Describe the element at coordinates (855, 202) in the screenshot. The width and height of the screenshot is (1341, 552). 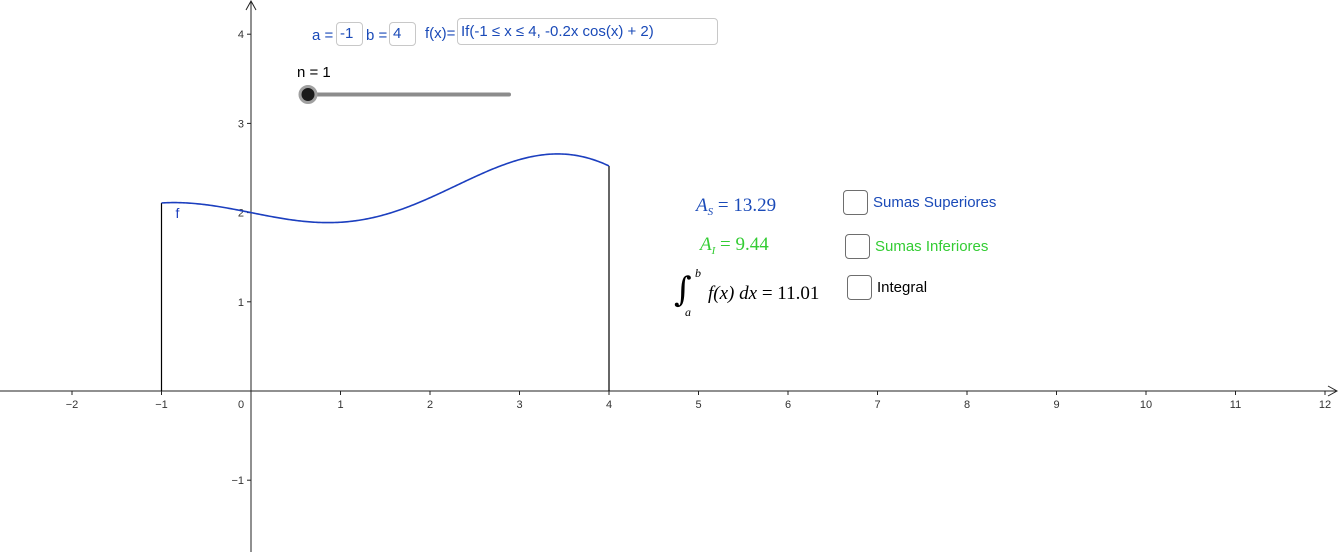
I see `upper-sum-checkbox` at that location.